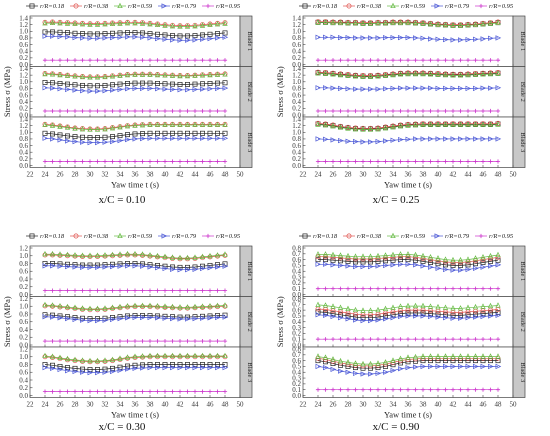 Image resolution: width=550 pixels, height=436 pixels. What do you see at coordinates (151, 175) in the screenshot?
I see `x-tick-label: 38` at bounding box center [151, 175].